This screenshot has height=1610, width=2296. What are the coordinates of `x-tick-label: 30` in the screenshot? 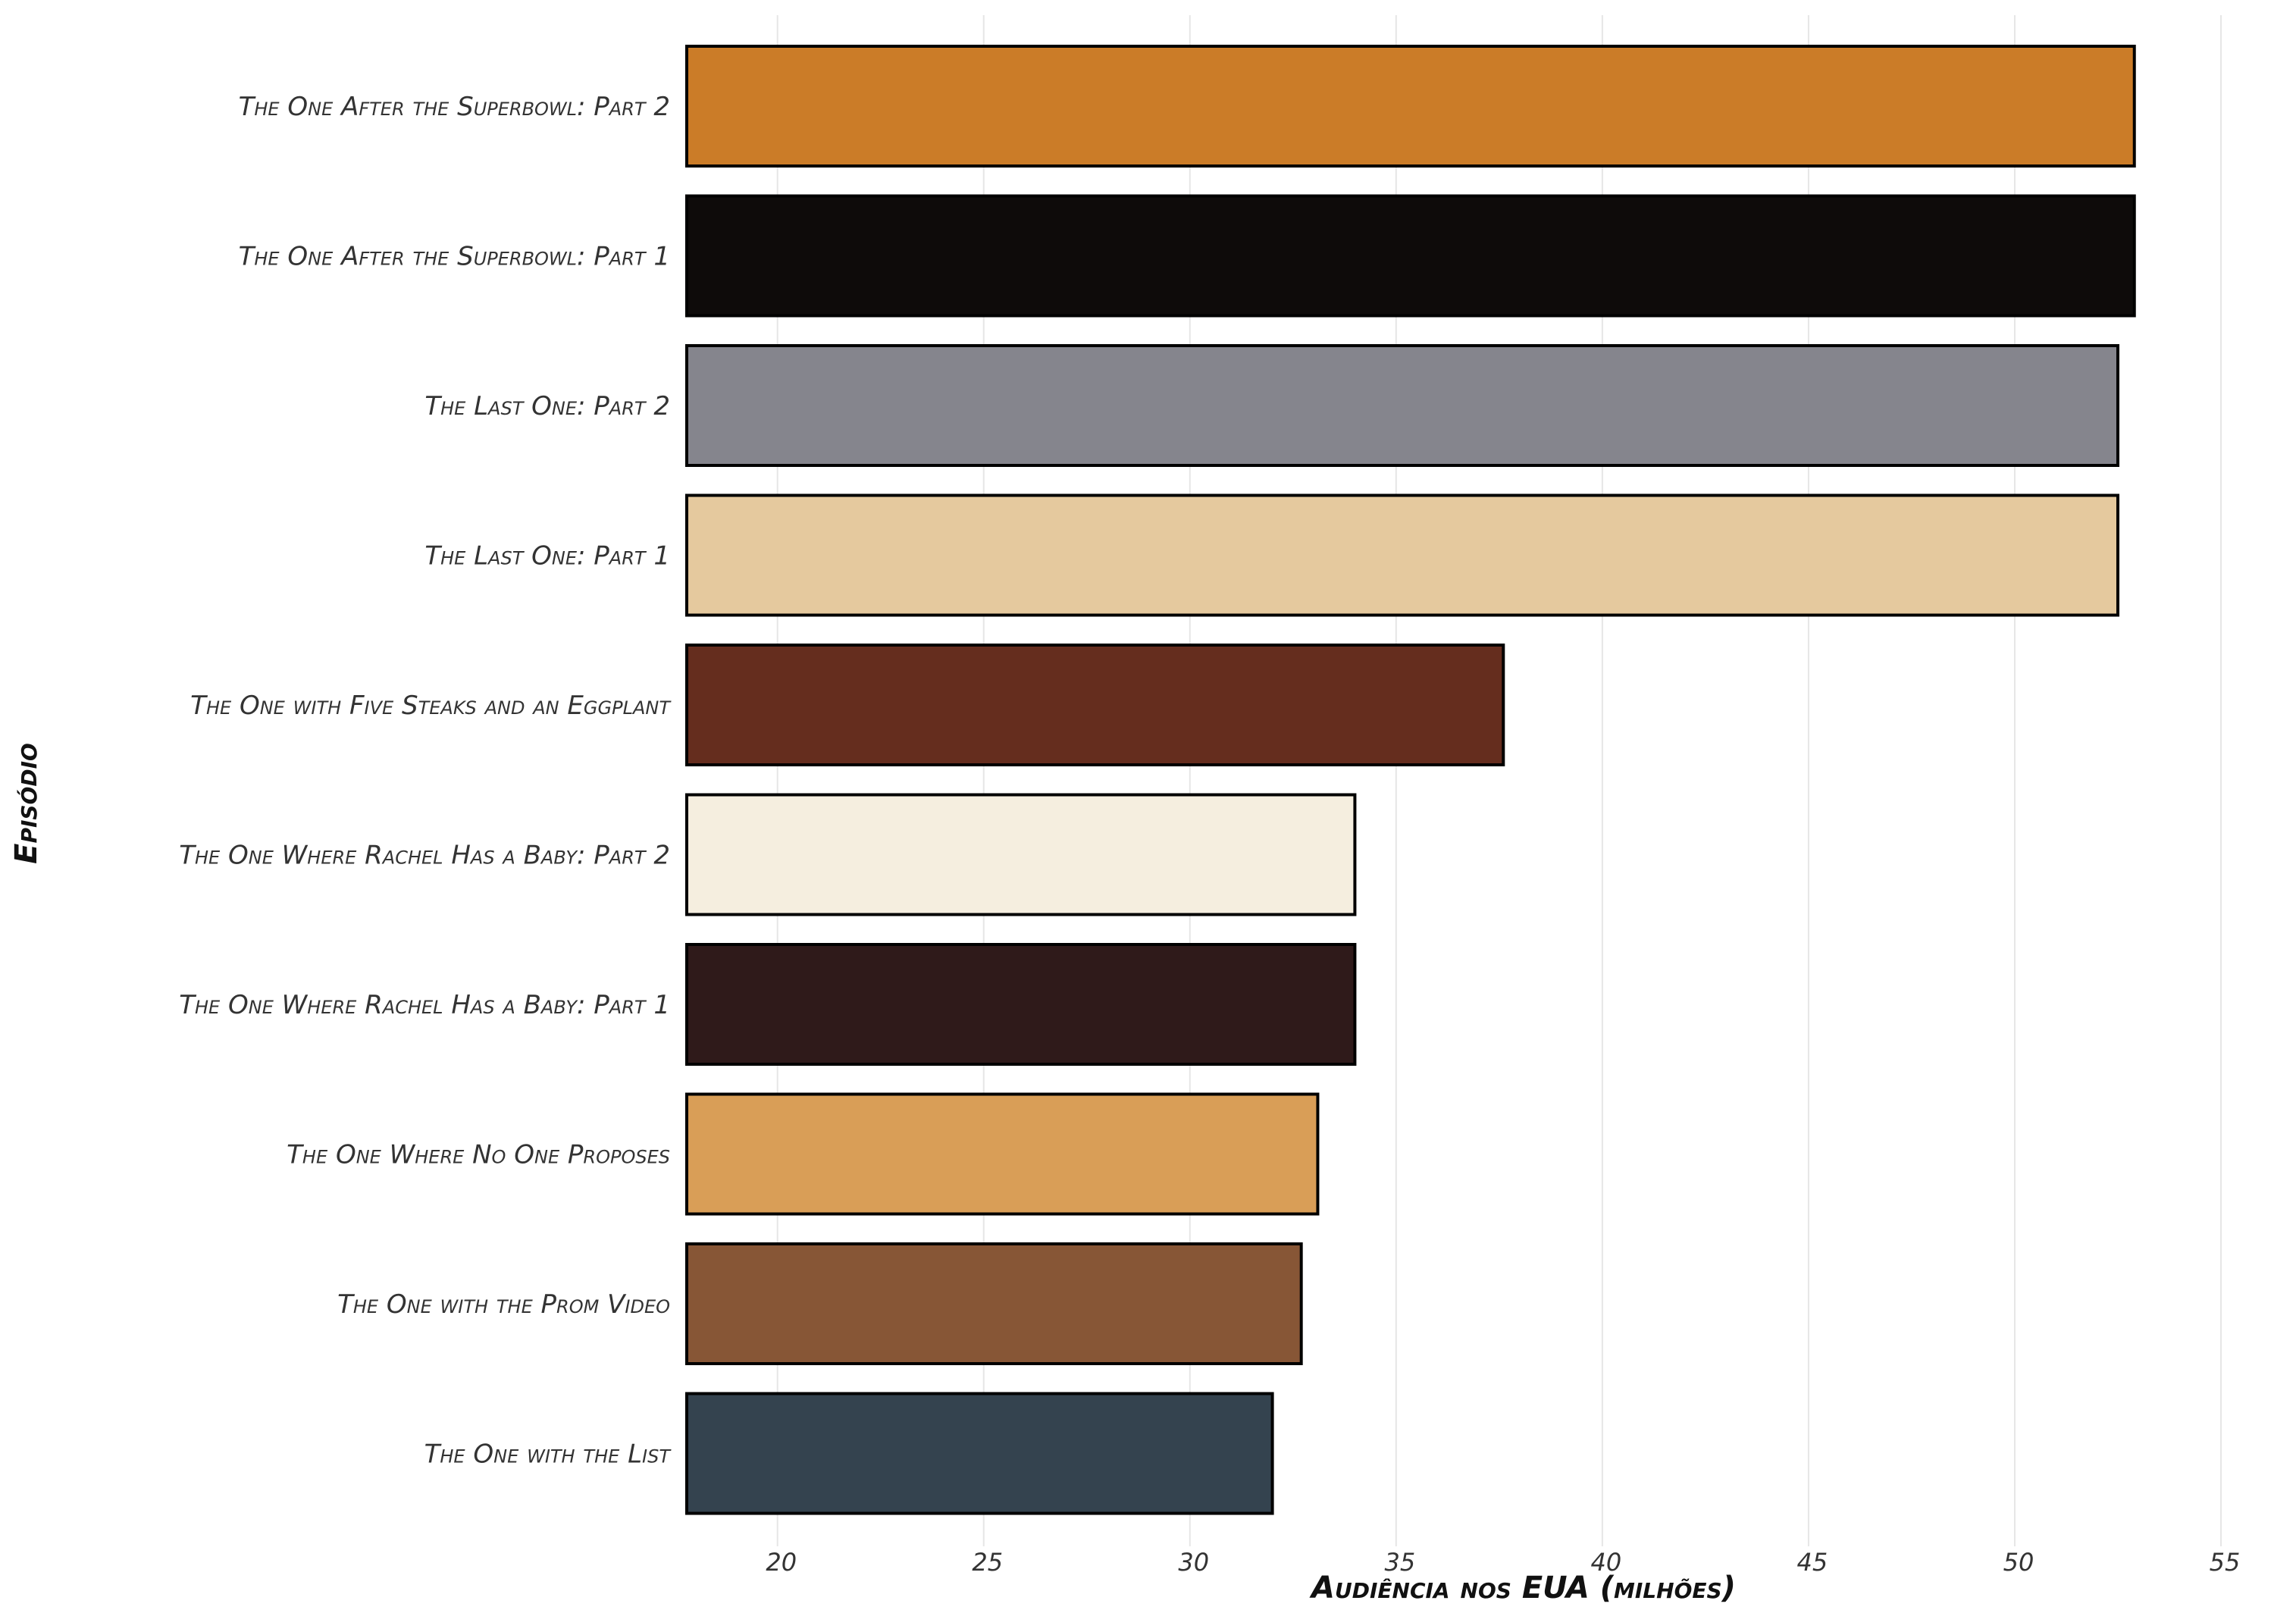 It's located at (1193, 1562).